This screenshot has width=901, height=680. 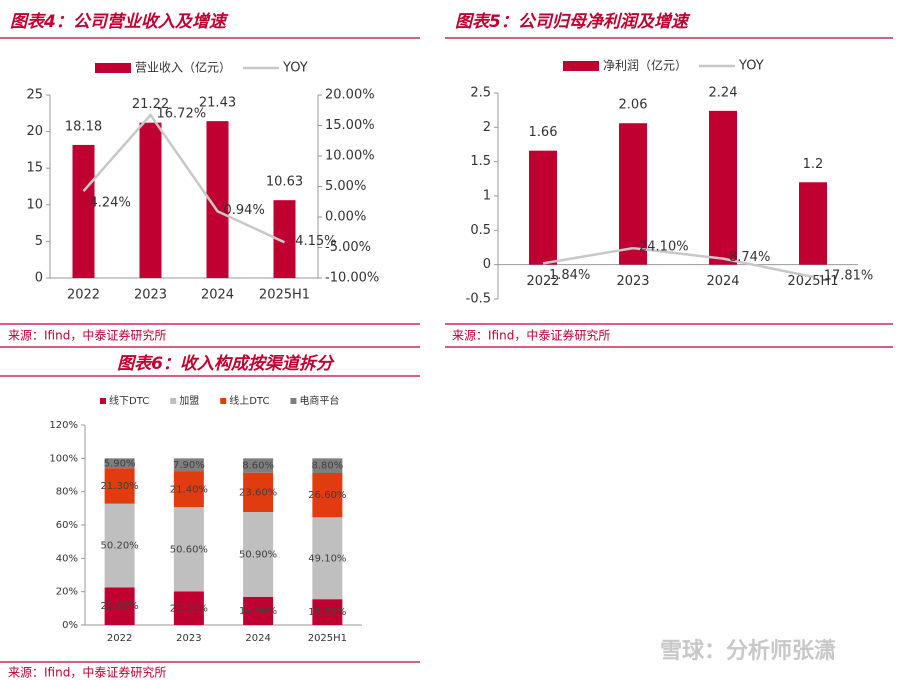 I want to click on legend-label: 营业收入（亿元）, so click(x=183, y=67).